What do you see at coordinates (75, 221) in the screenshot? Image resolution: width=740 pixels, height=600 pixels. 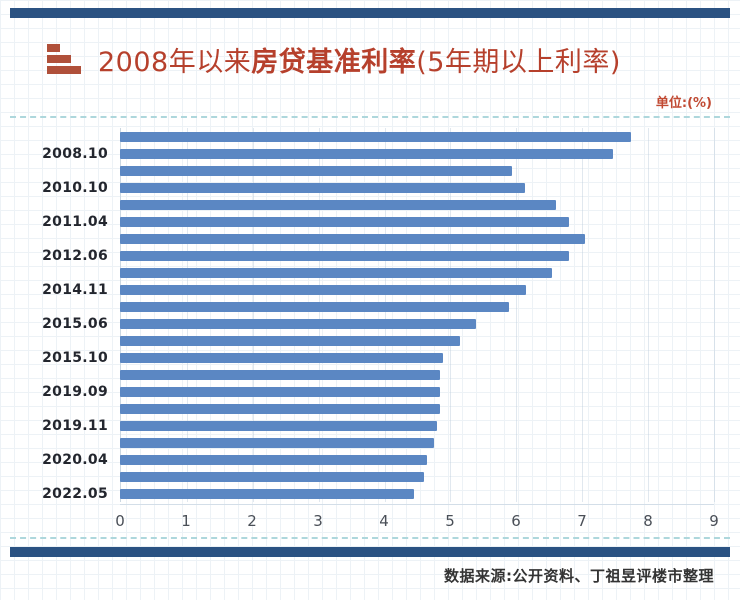 I see `bar-category-label: 2011.04` at bounding box center [75, 221].